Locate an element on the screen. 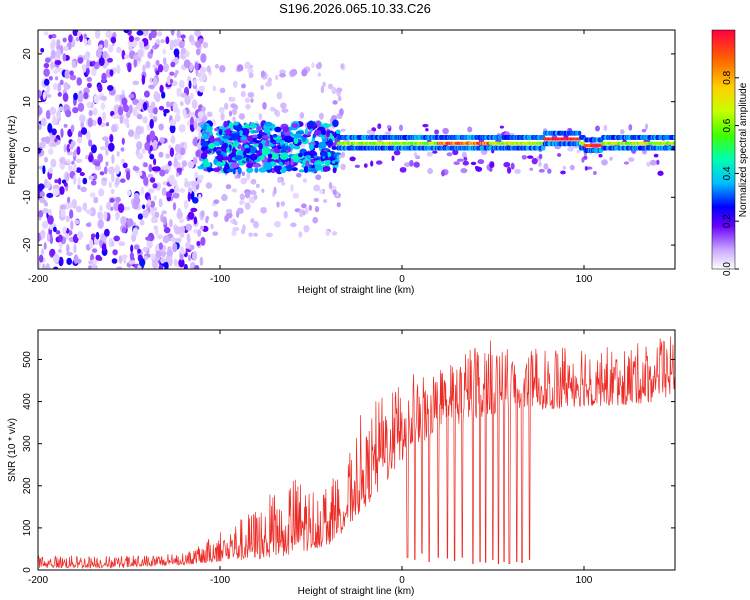 The height and width of the screenshot is (600, 750). y-tick-label: 500 is located at coordinates (27, 359).